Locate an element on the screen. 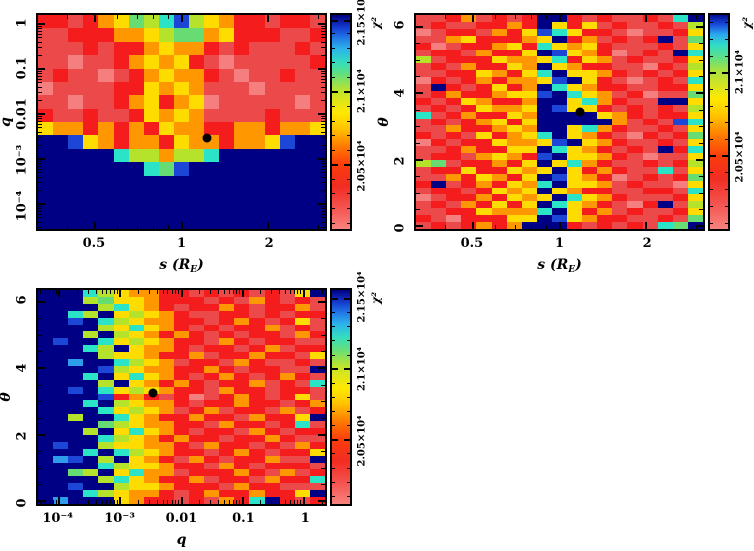 This screenshot has width=754, height=551. x-tick-label: 2 is located at coordinates (647, 243).